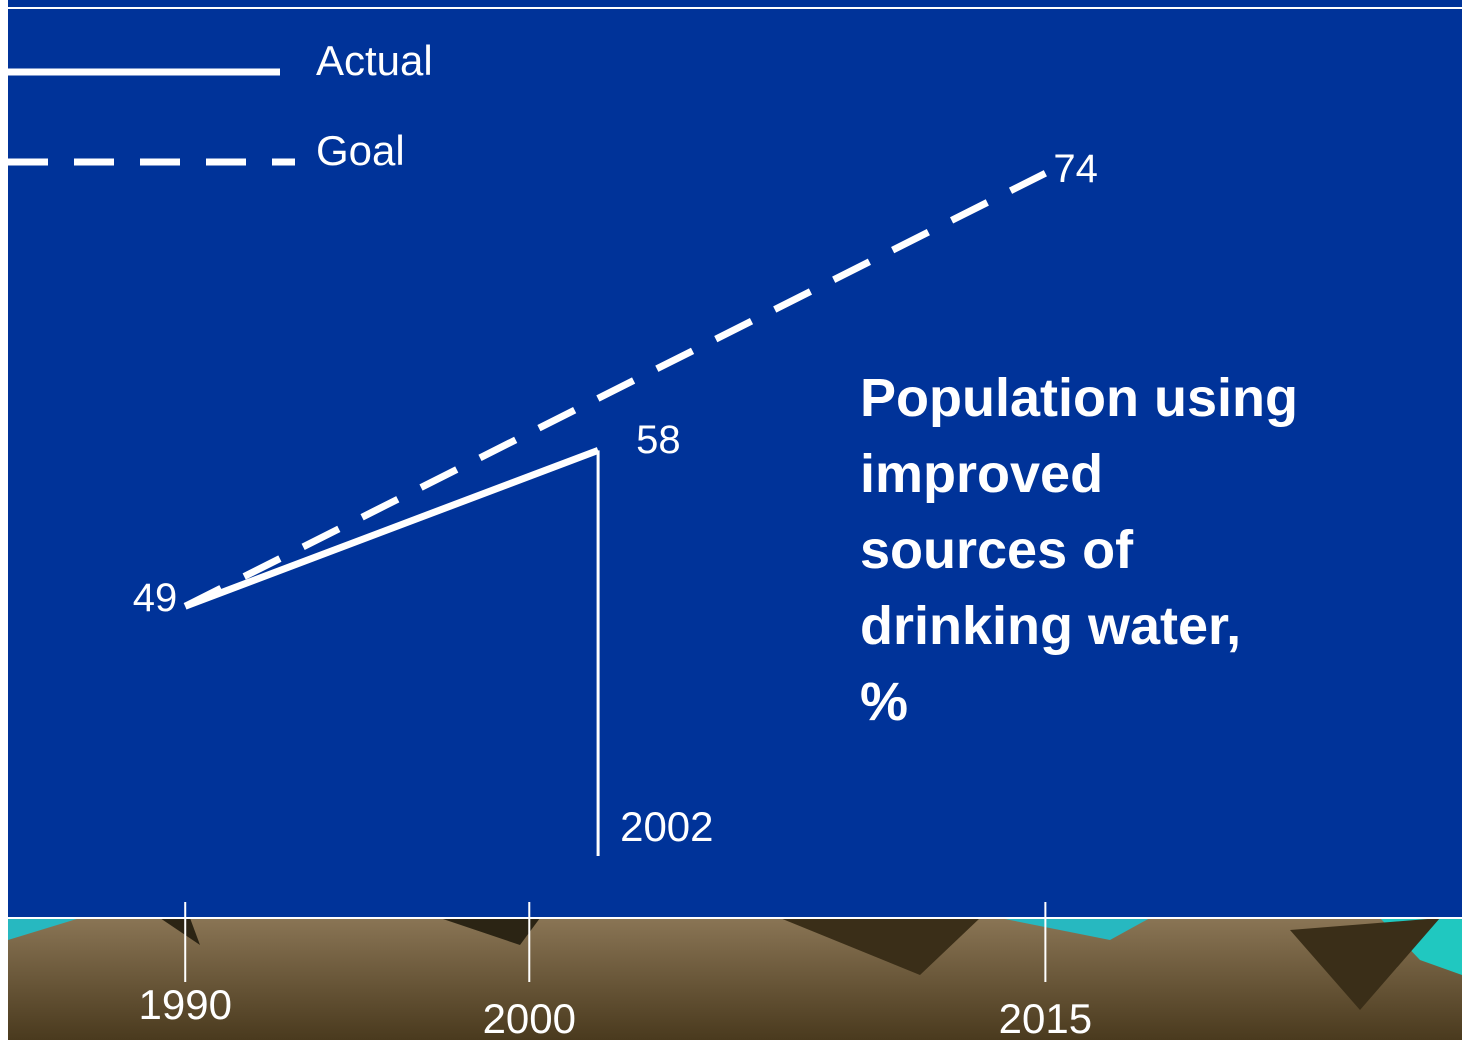 The height and width of the screenshot is (1040, 1462). What do you see at coordinates (360, 150) in the screenshot?
I see `legend-label: Goal` at bounding box center [360, 150].